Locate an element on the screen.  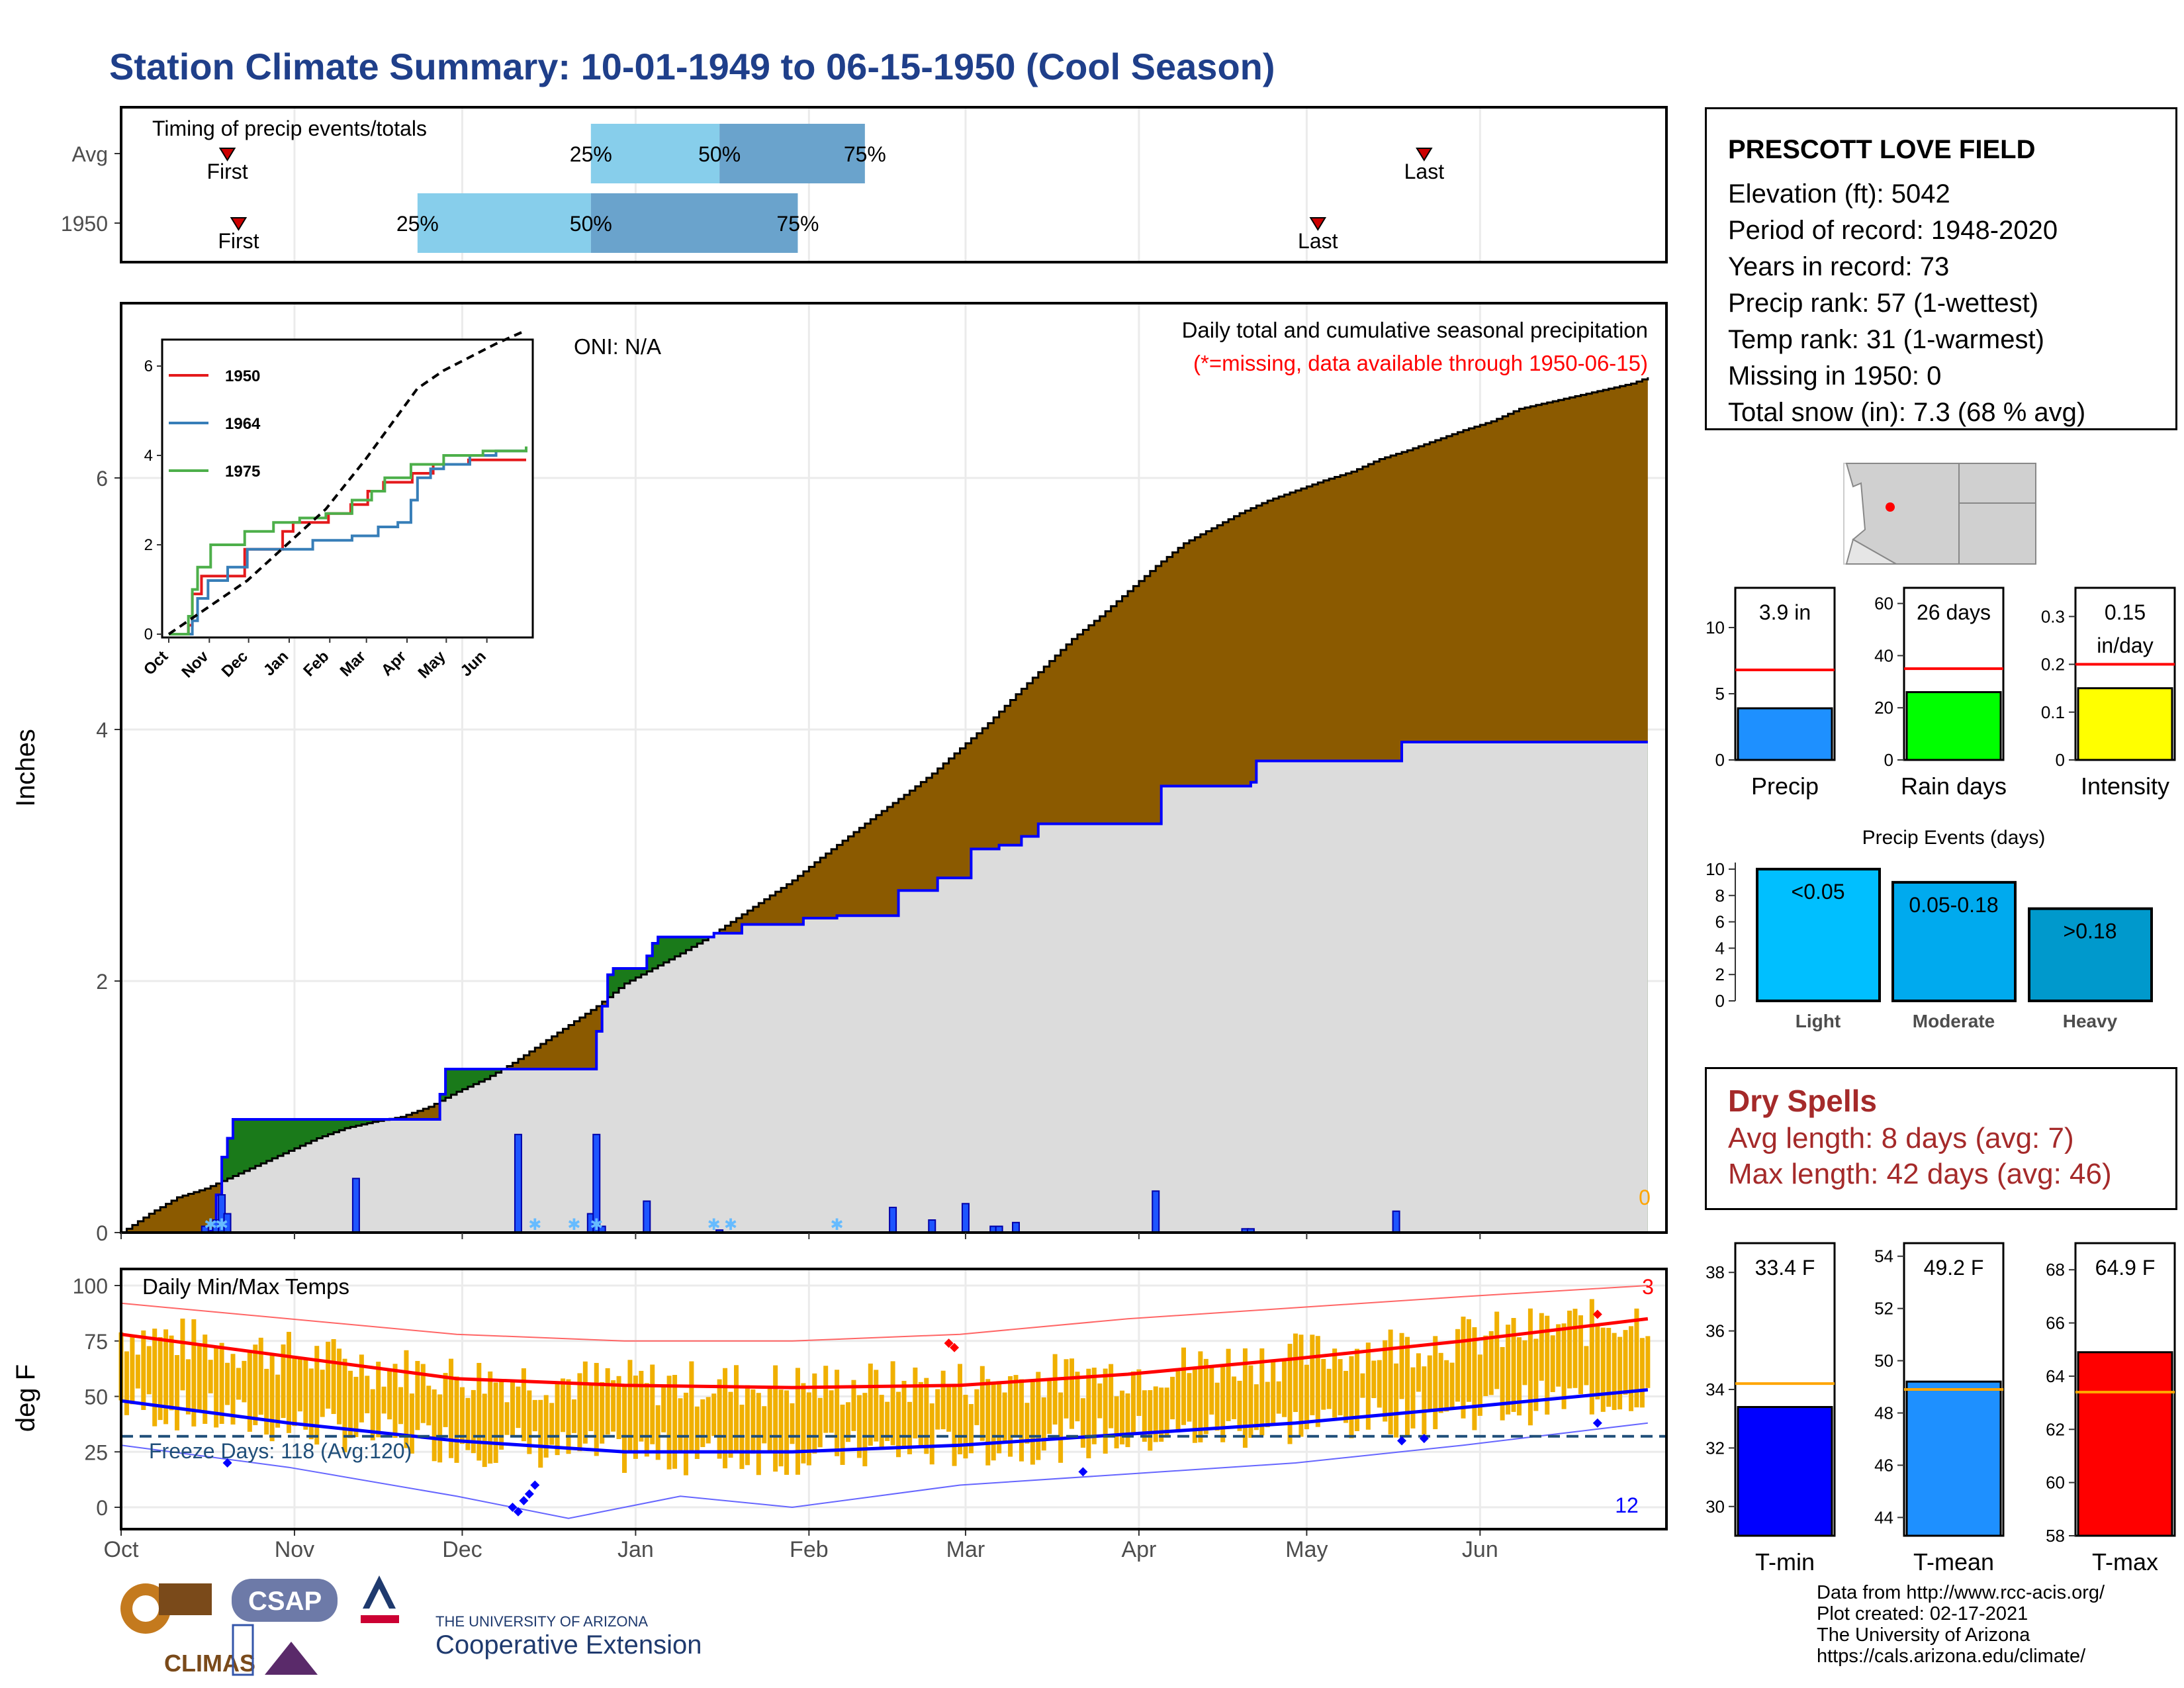
xtick-label-may: May is located at coordinates (1306, 1549).